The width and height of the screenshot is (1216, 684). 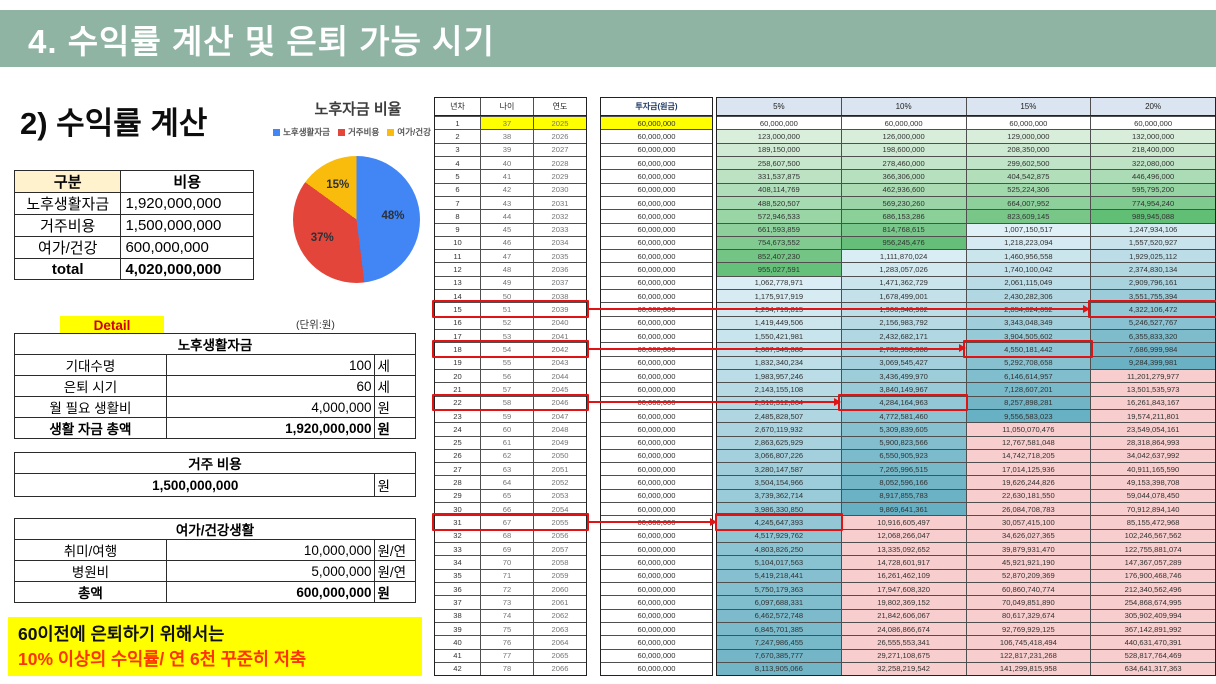 What do you see at coordinates (506, 176) in the screenshot?
I see `age-cell: 41` at bounding box center [506, 176].